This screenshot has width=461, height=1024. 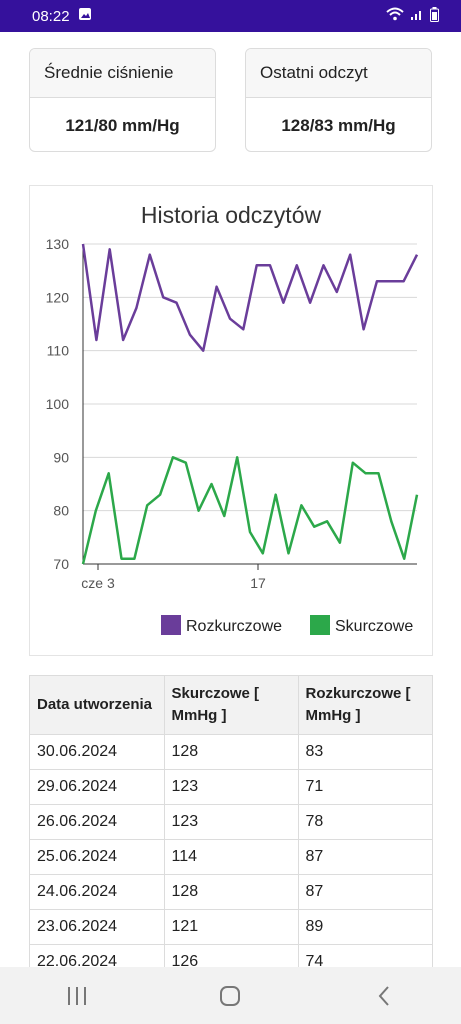 What do you see at coordinates (250, 510) in the screenshot?
I see `series-line-skurczowe` at bounding box center [250, 510].